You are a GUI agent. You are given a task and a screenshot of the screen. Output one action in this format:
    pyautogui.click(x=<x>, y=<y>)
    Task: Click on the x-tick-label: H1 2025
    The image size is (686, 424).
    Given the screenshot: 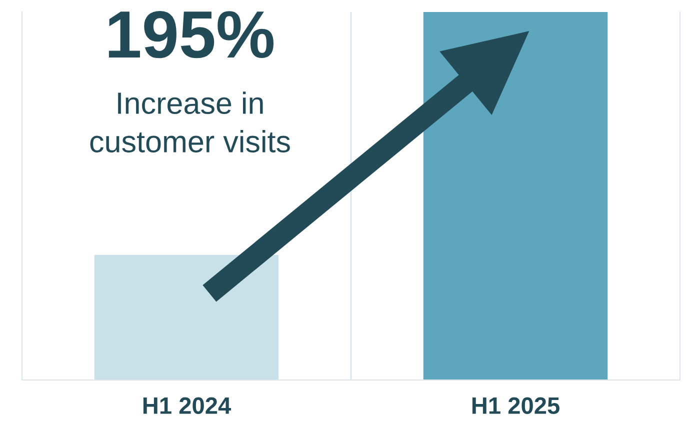 What is the action you would take?
    pyautogui.click(x=516, y=405)
    